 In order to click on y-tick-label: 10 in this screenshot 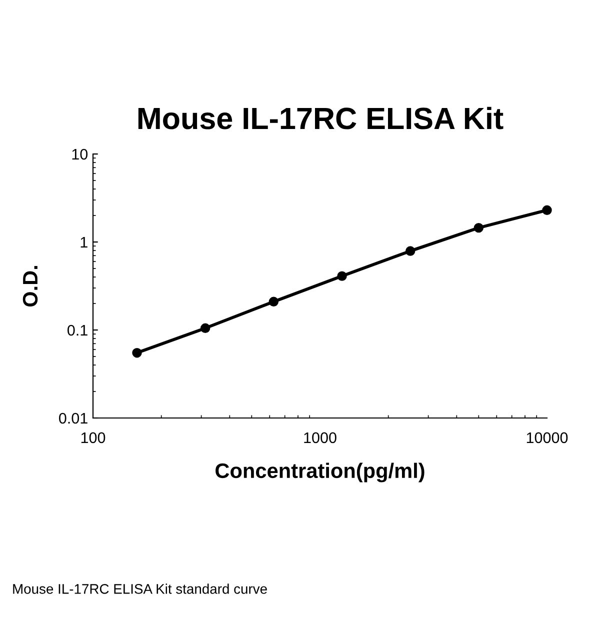, I will do `click(80, 154)`.